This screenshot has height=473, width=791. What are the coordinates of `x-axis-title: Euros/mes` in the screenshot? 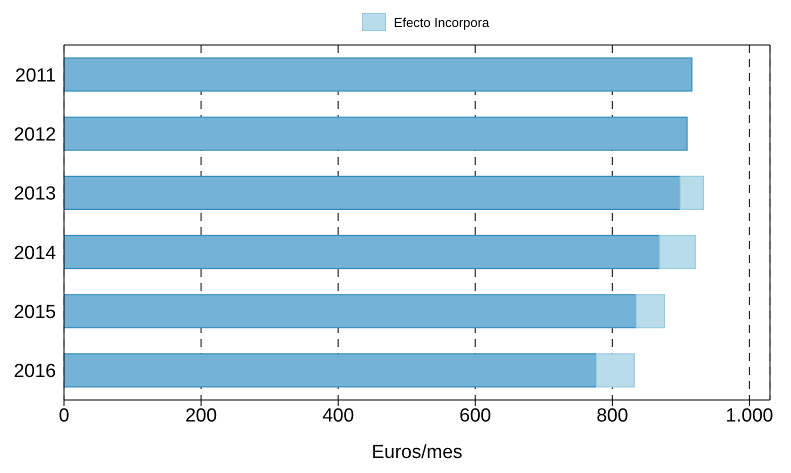 It's located at (417, 452).